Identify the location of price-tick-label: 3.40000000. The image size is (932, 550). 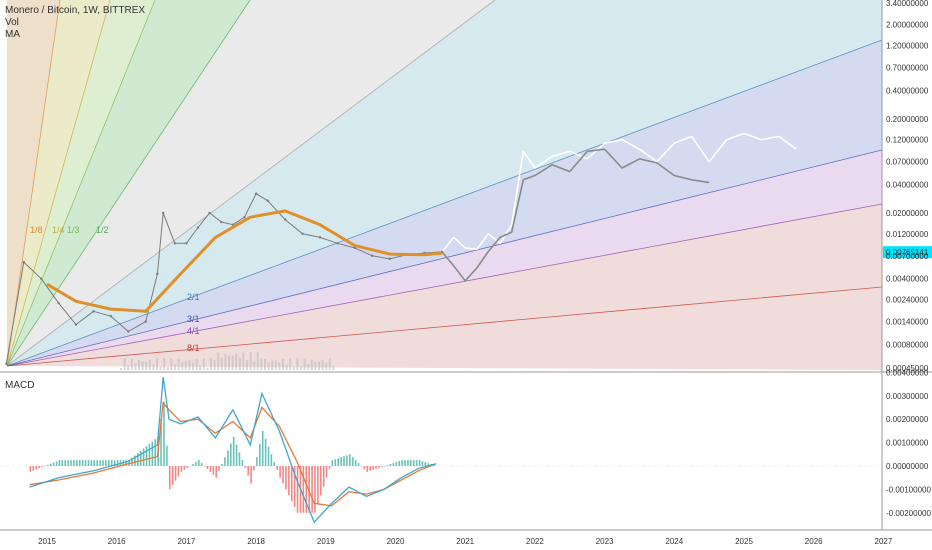
(907, 4).